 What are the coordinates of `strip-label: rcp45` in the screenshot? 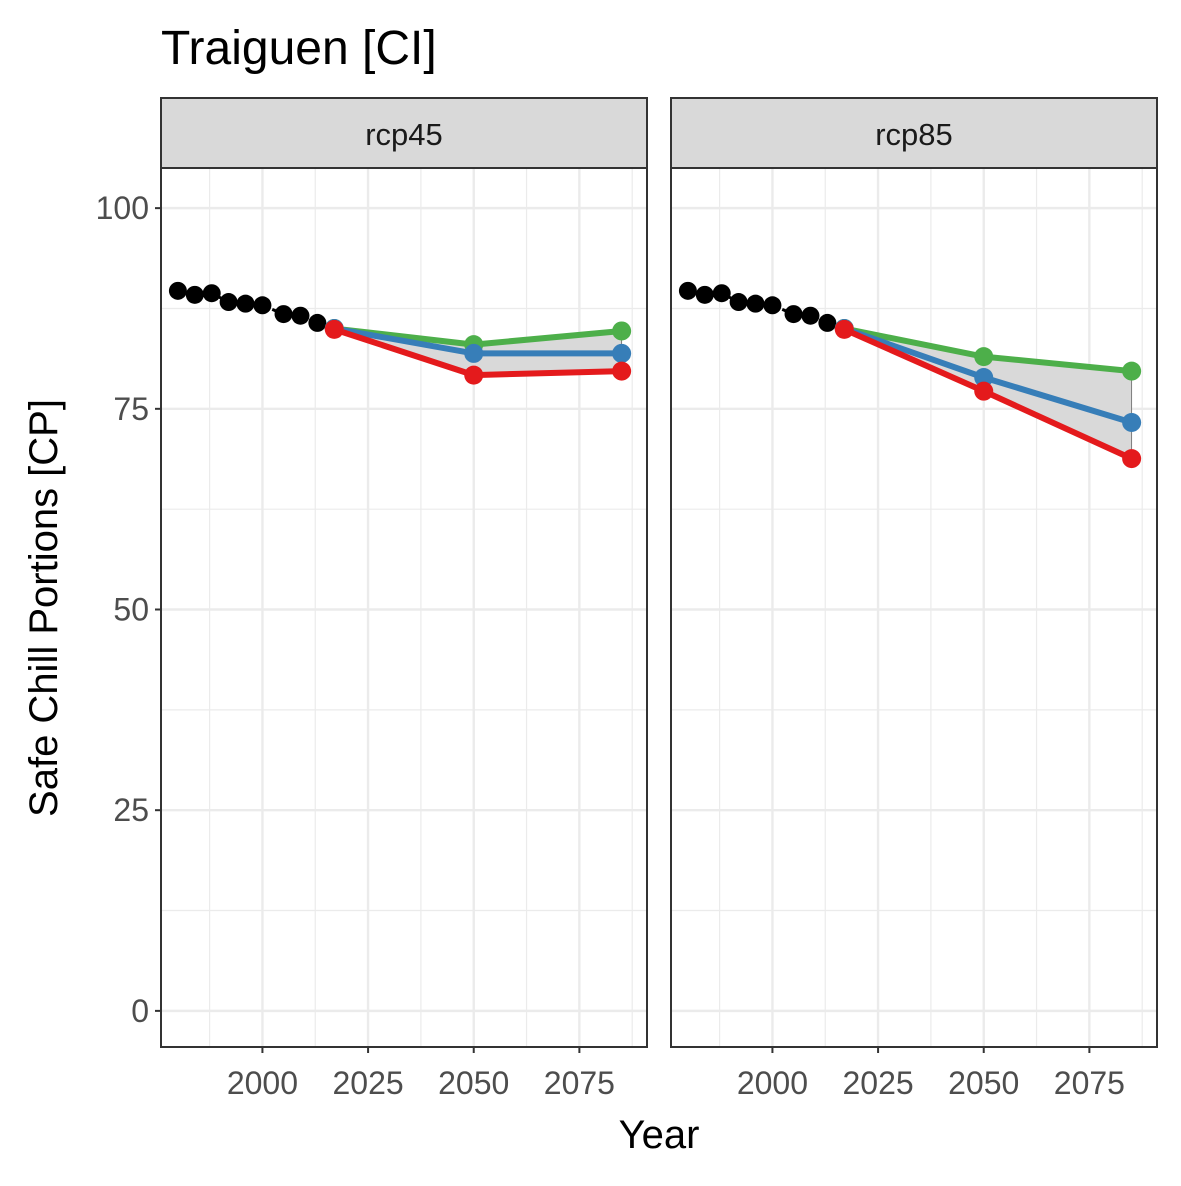 It's located at (404, 134).